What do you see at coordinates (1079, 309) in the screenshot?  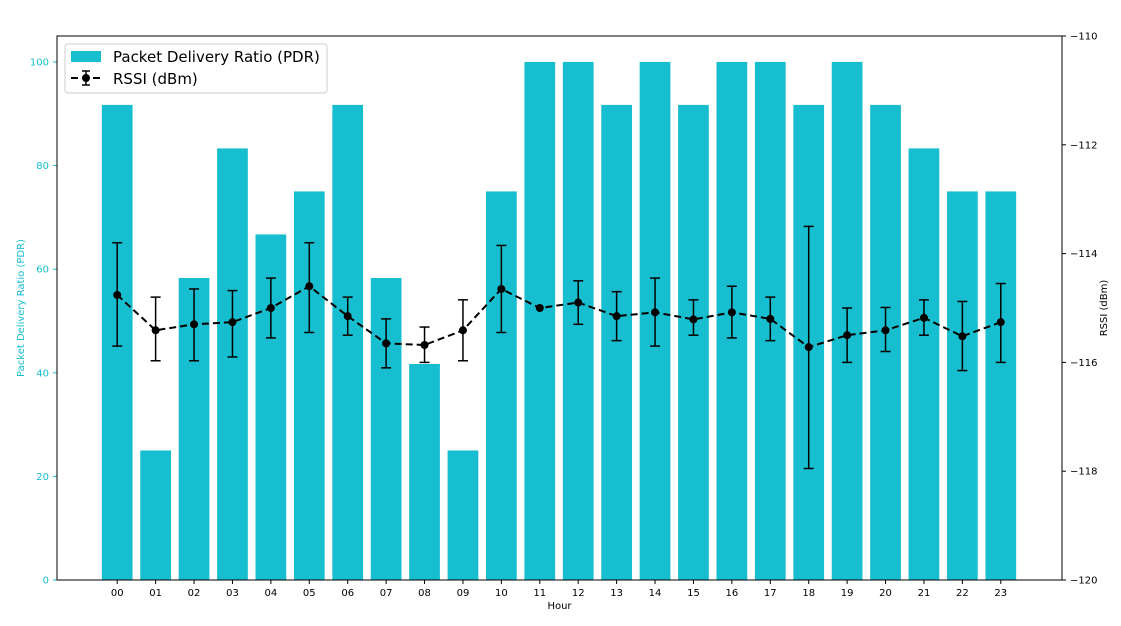 I see `y-right-axis: −120 −118 −116 −114 −112 −110` at bounding box center [1079, 309].